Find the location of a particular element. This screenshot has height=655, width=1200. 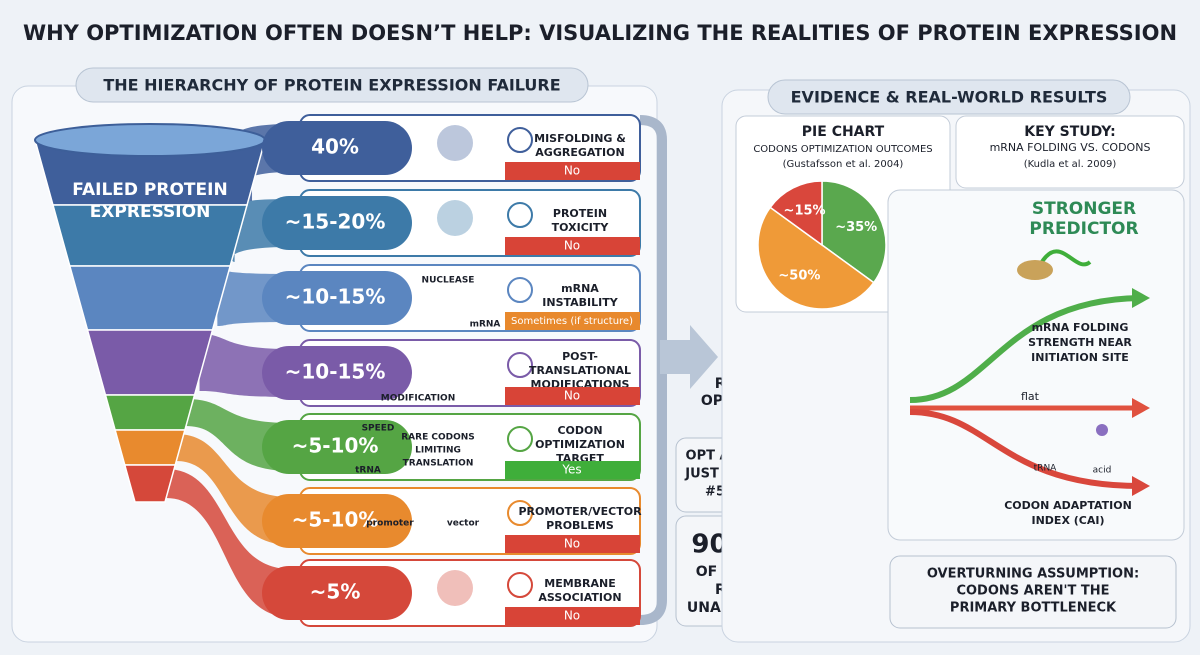

cause-label: OPTIMIZATION is located at coordinates (580, 444).